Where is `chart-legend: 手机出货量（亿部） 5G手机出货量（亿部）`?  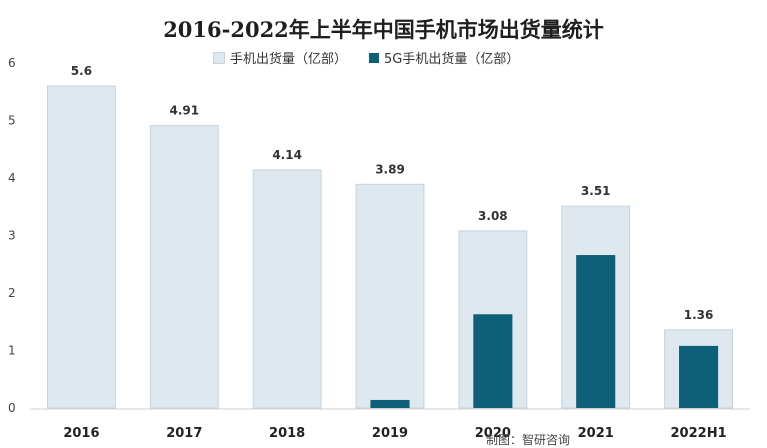
chart-legend: 手机出货量（亿部） 5G手机出货量（亿部） is located at coordinates (366, 57).